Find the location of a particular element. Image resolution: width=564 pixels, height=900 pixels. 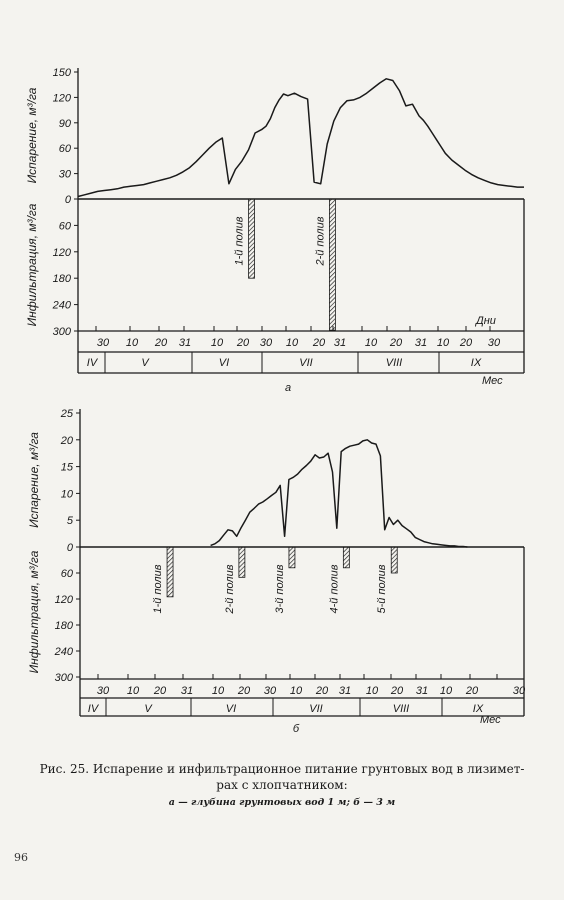

evap-tick-label: 90 is located at coordinates (65, 124).